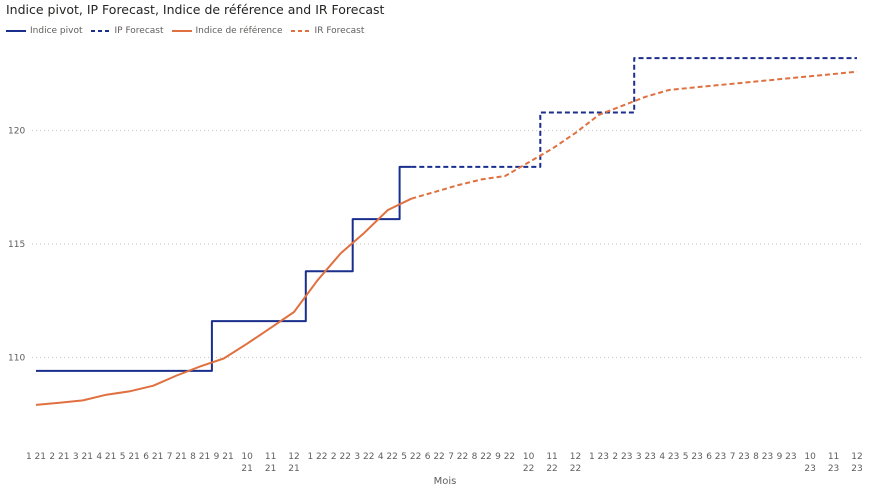 This screenshot has width=872, height=492. I want to click on legend-swatch-ip-forecast, so click(100, 31).